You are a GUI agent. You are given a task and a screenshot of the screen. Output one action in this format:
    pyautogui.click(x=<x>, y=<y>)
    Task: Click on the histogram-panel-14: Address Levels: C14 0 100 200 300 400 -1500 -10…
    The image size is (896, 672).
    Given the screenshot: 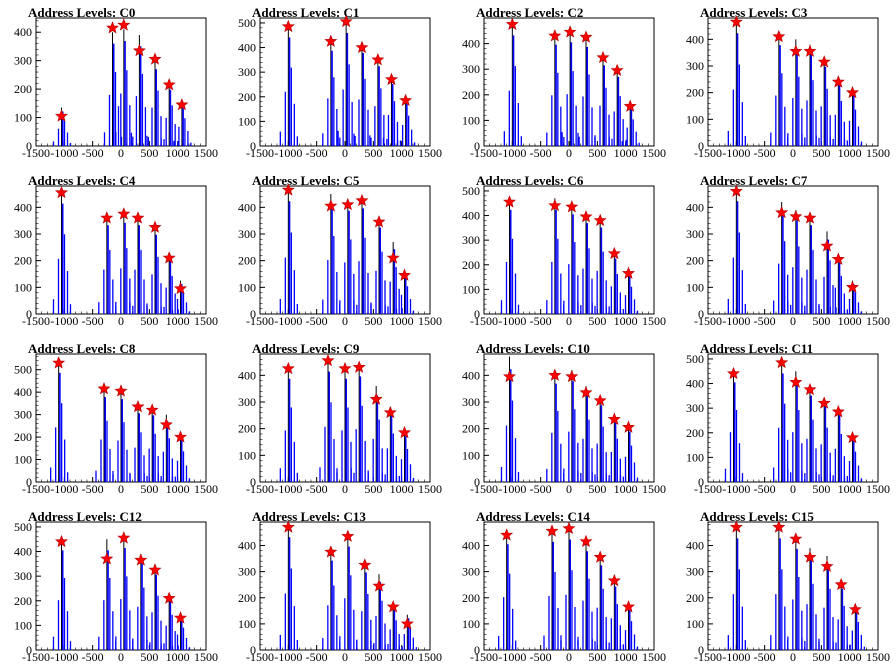 What is the action you would take?
    pyautogui.click(x=560, y=588)
    